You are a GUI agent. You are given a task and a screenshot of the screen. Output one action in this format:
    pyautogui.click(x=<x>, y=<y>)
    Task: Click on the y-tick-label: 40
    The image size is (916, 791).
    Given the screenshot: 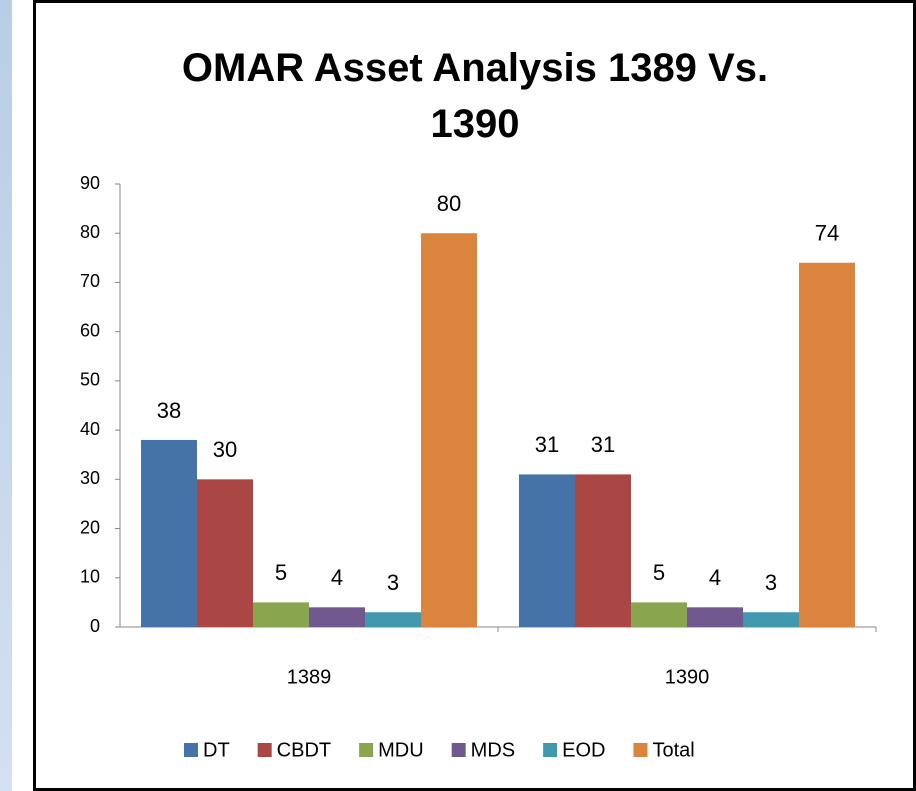 What is the action you would take?
    pyautogui.click(x=90, y=429)
    